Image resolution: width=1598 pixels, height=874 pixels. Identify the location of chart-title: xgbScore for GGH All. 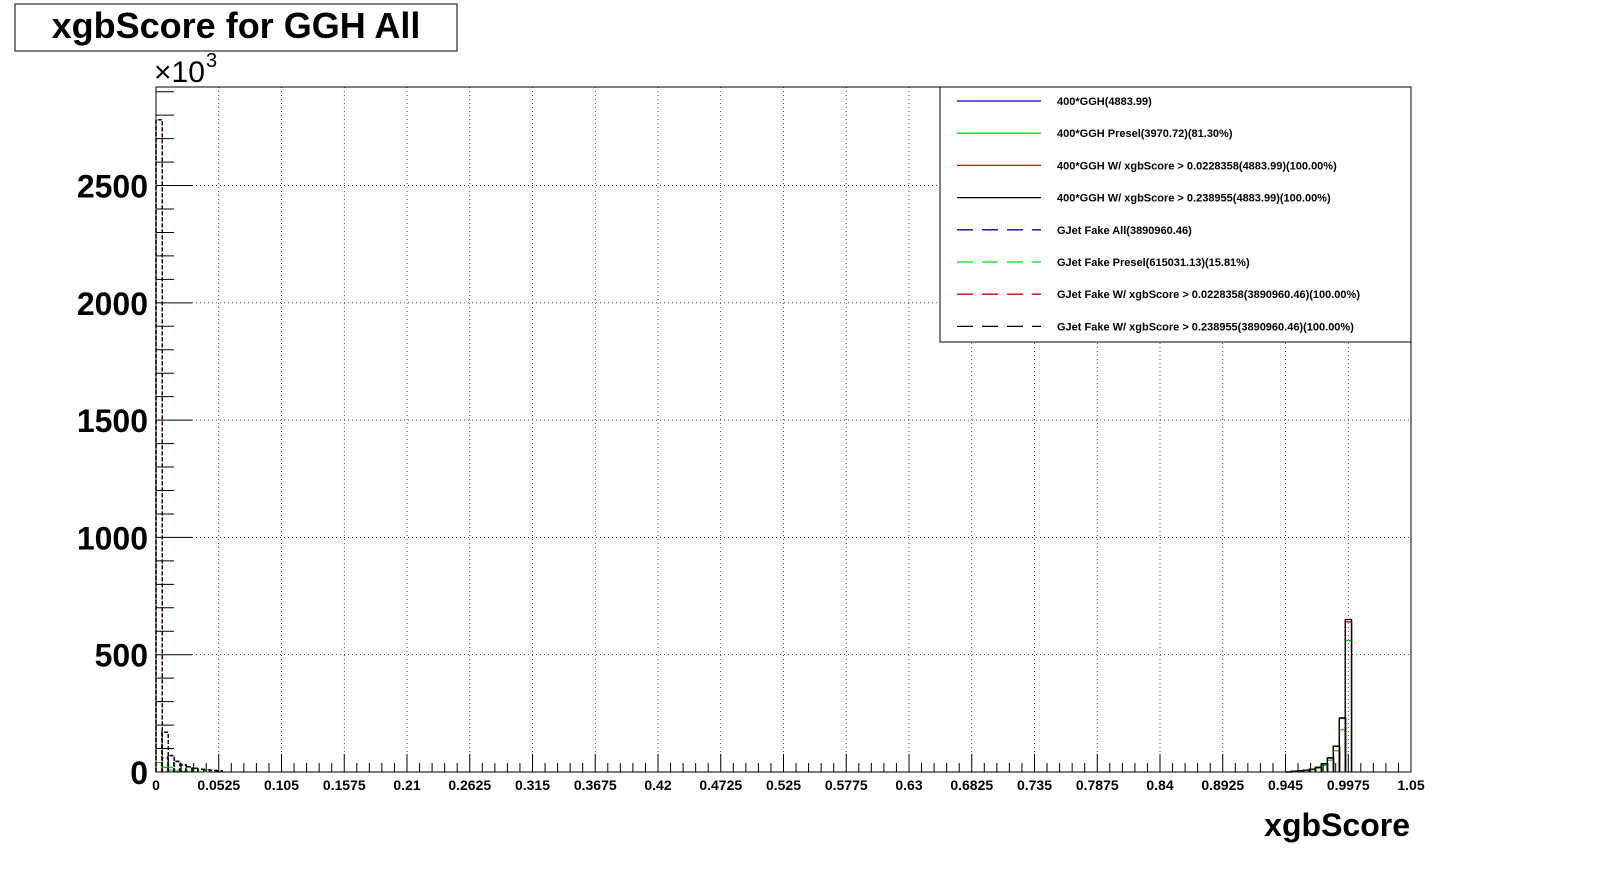
(236, 25).